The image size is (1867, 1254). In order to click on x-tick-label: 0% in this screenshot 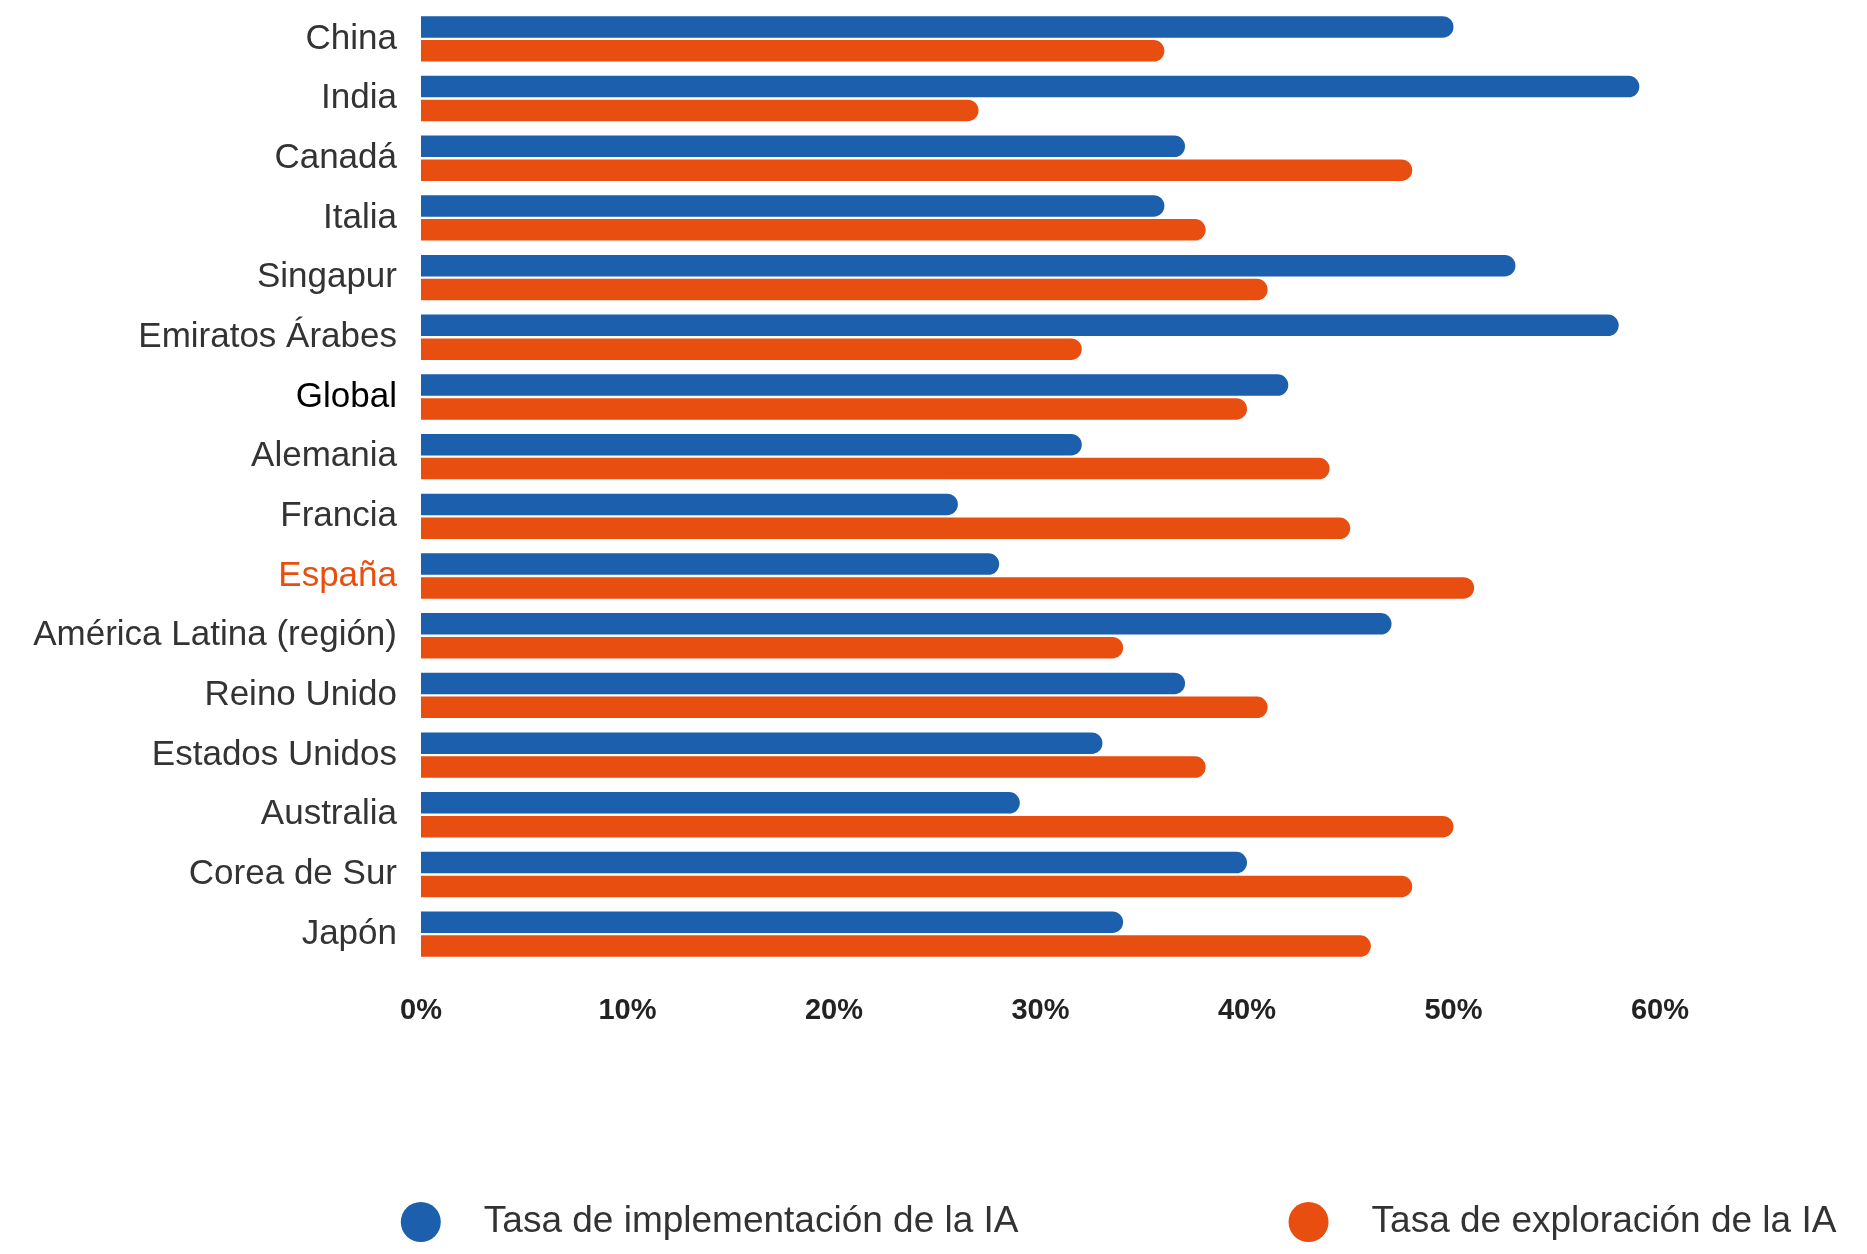, I will do `click(421, 1009)`.